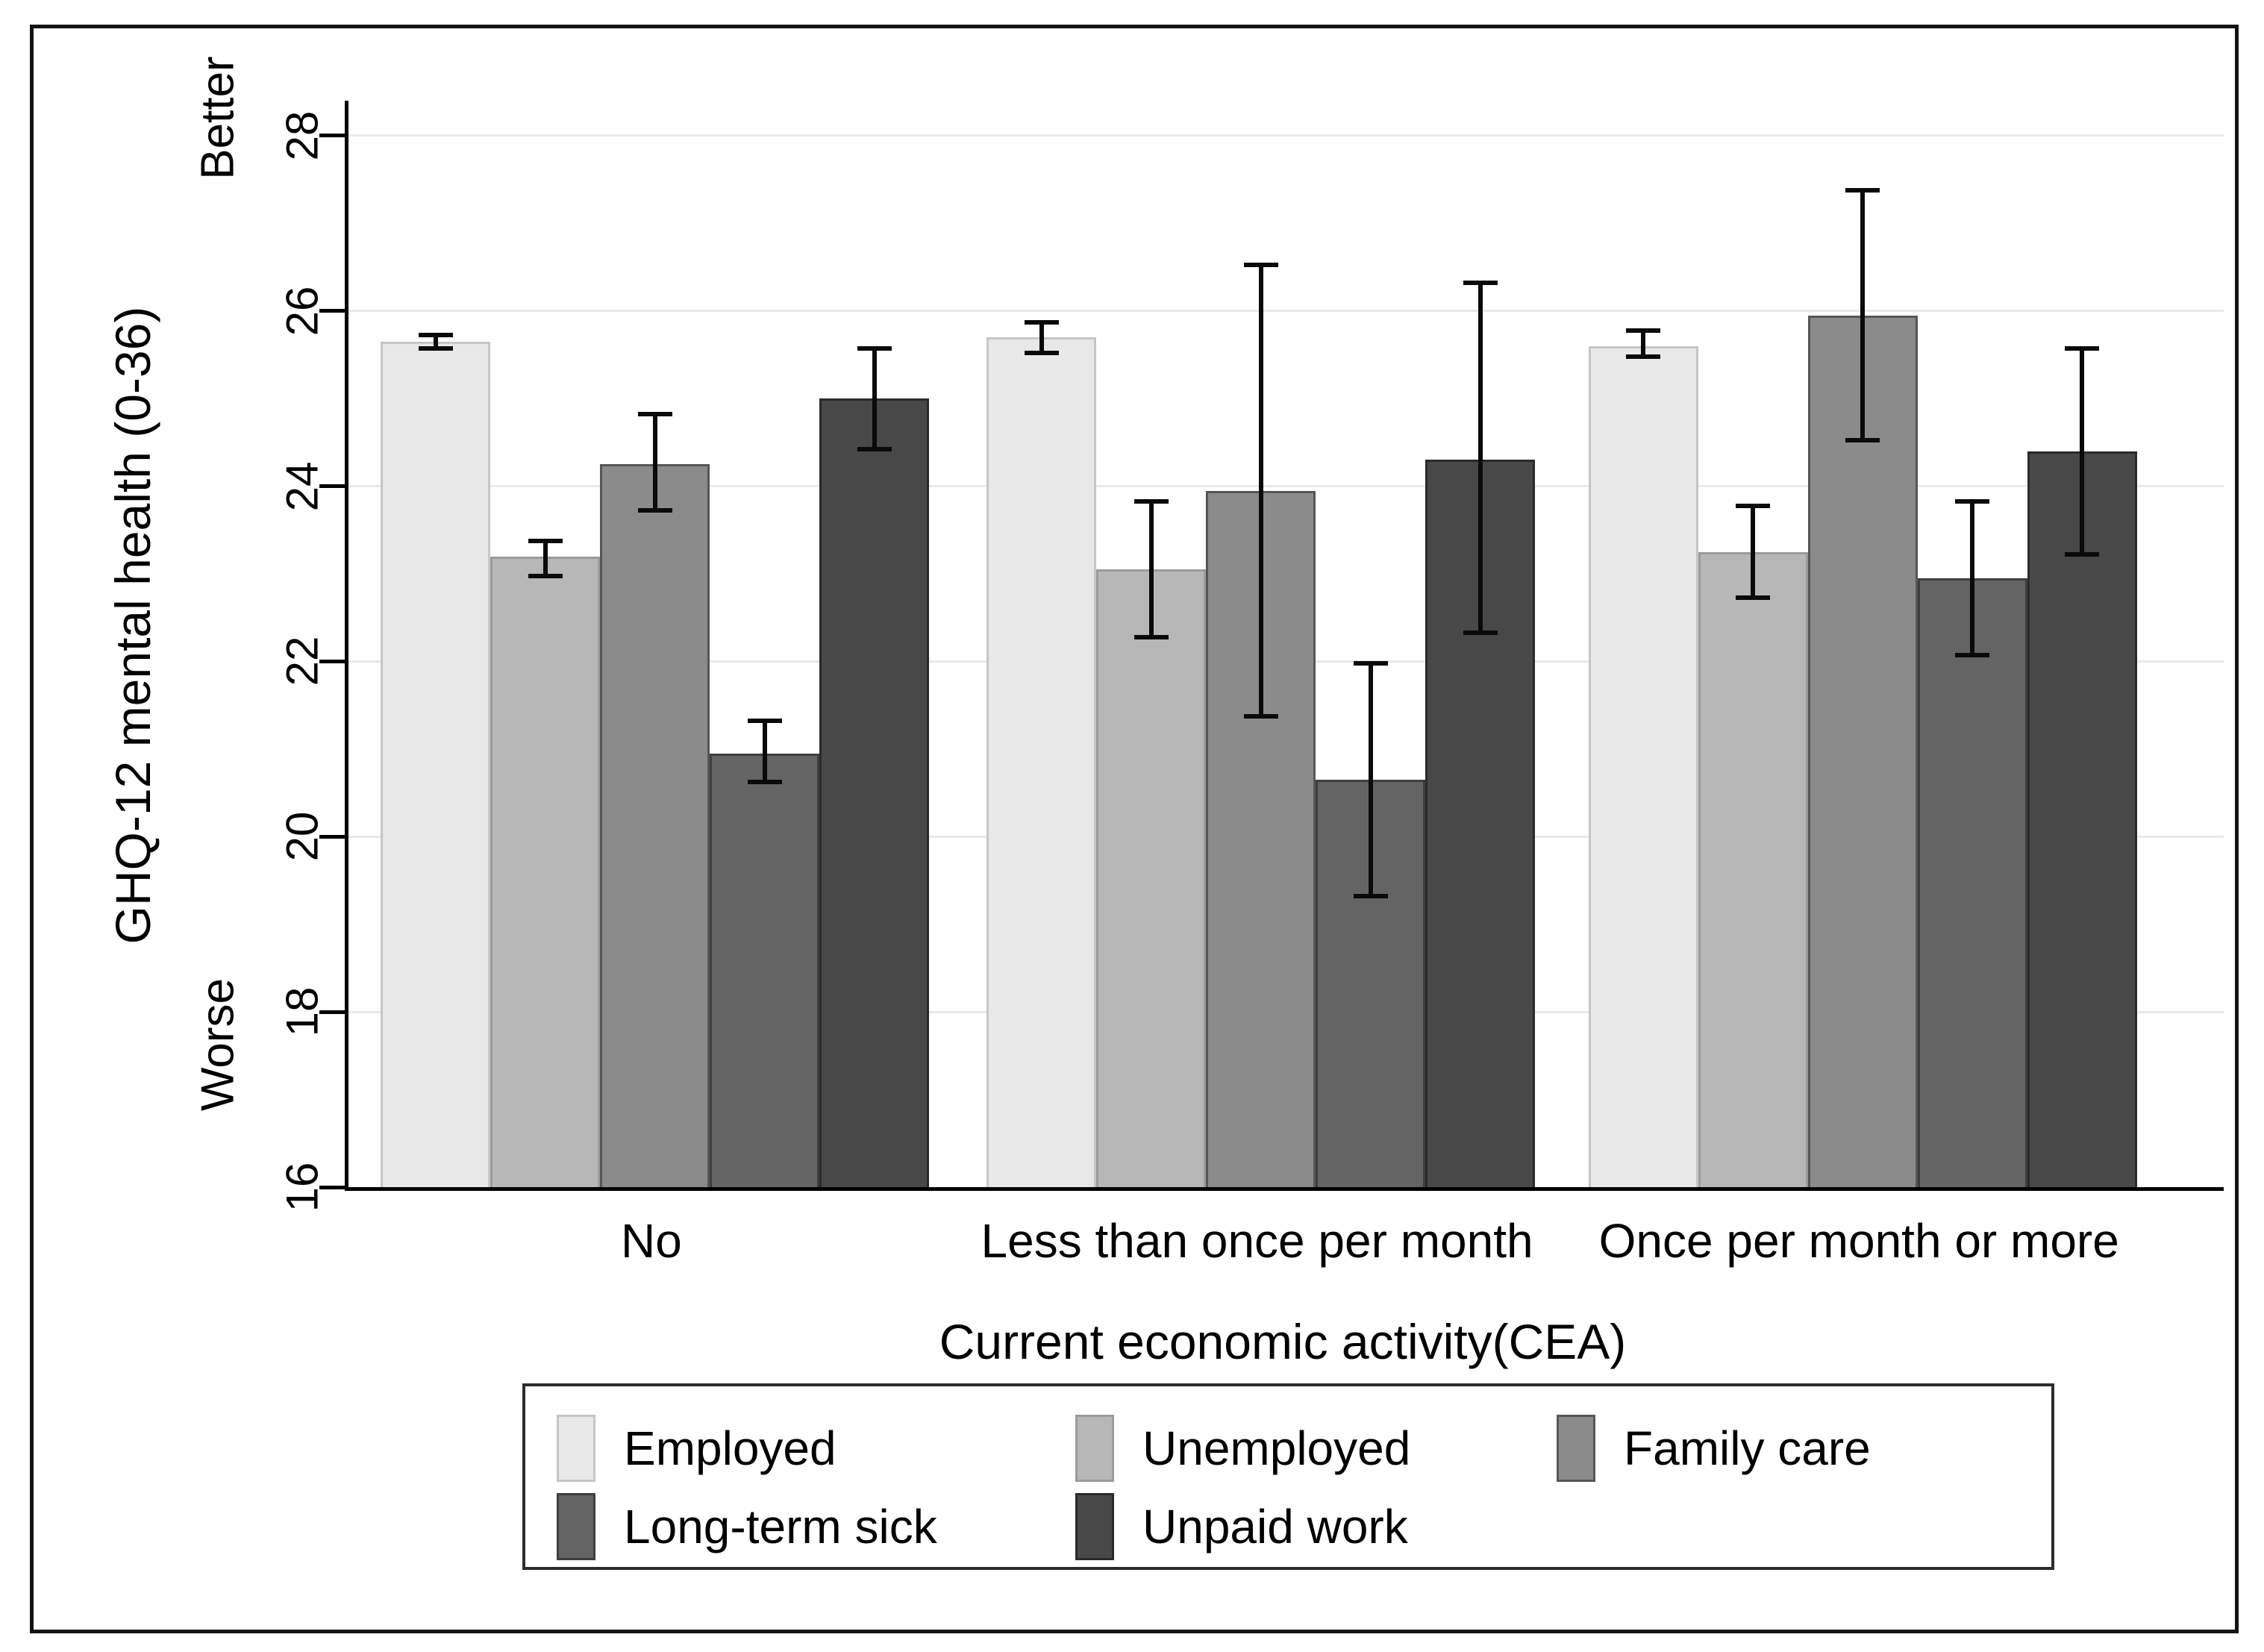 The height and width of the screenshot is (1652, 2264). Describe the element at coordinates (1276, 1448) in the screenshot. I see `legend-label: Unemployed` at that location.